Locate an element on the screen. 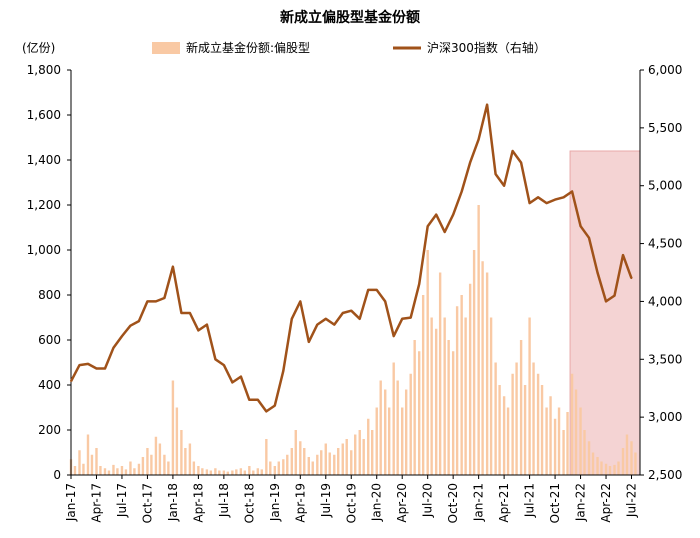  legend-bar-swatch is located at coordinates (166, 48).